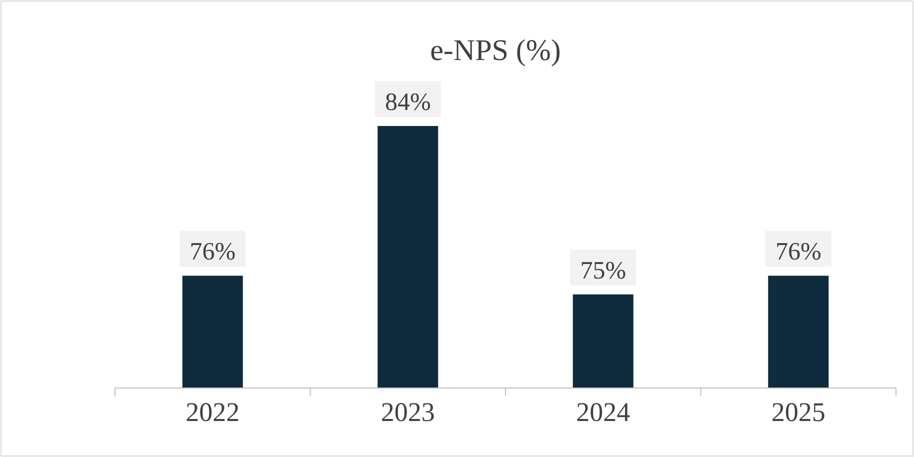 Image resolution: width=914 pixels, height=457 pixels. I want to click on x-tick-label: 2025, so click(798, 412).